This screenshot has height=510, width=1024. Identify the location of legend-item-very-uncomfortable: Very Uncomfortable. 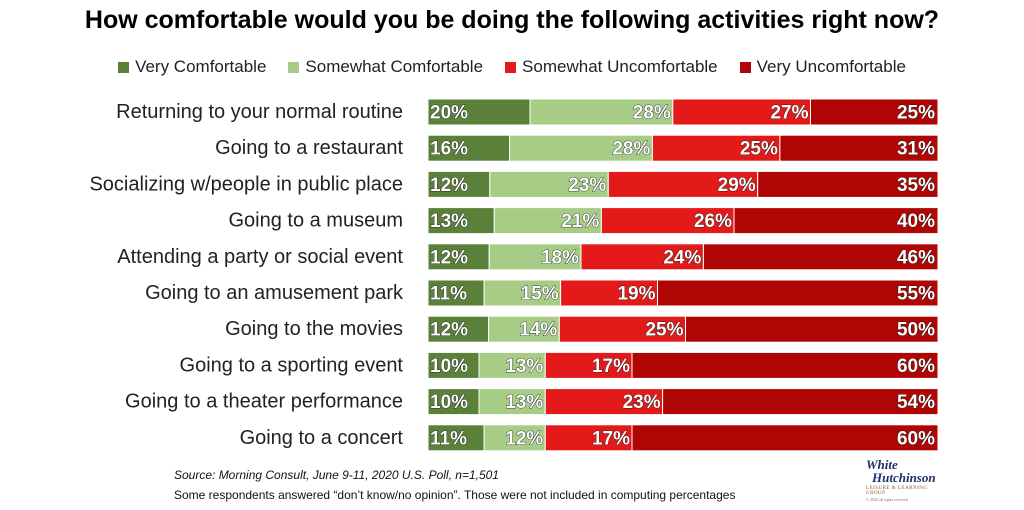
(822, 67).